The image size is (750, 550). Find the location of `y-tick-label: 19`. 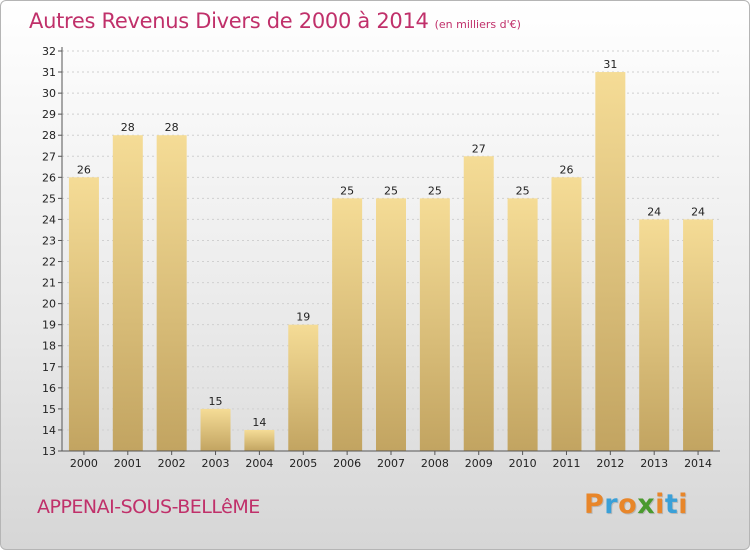

y-tick-label: 19 is located at coordinates (49, 325).